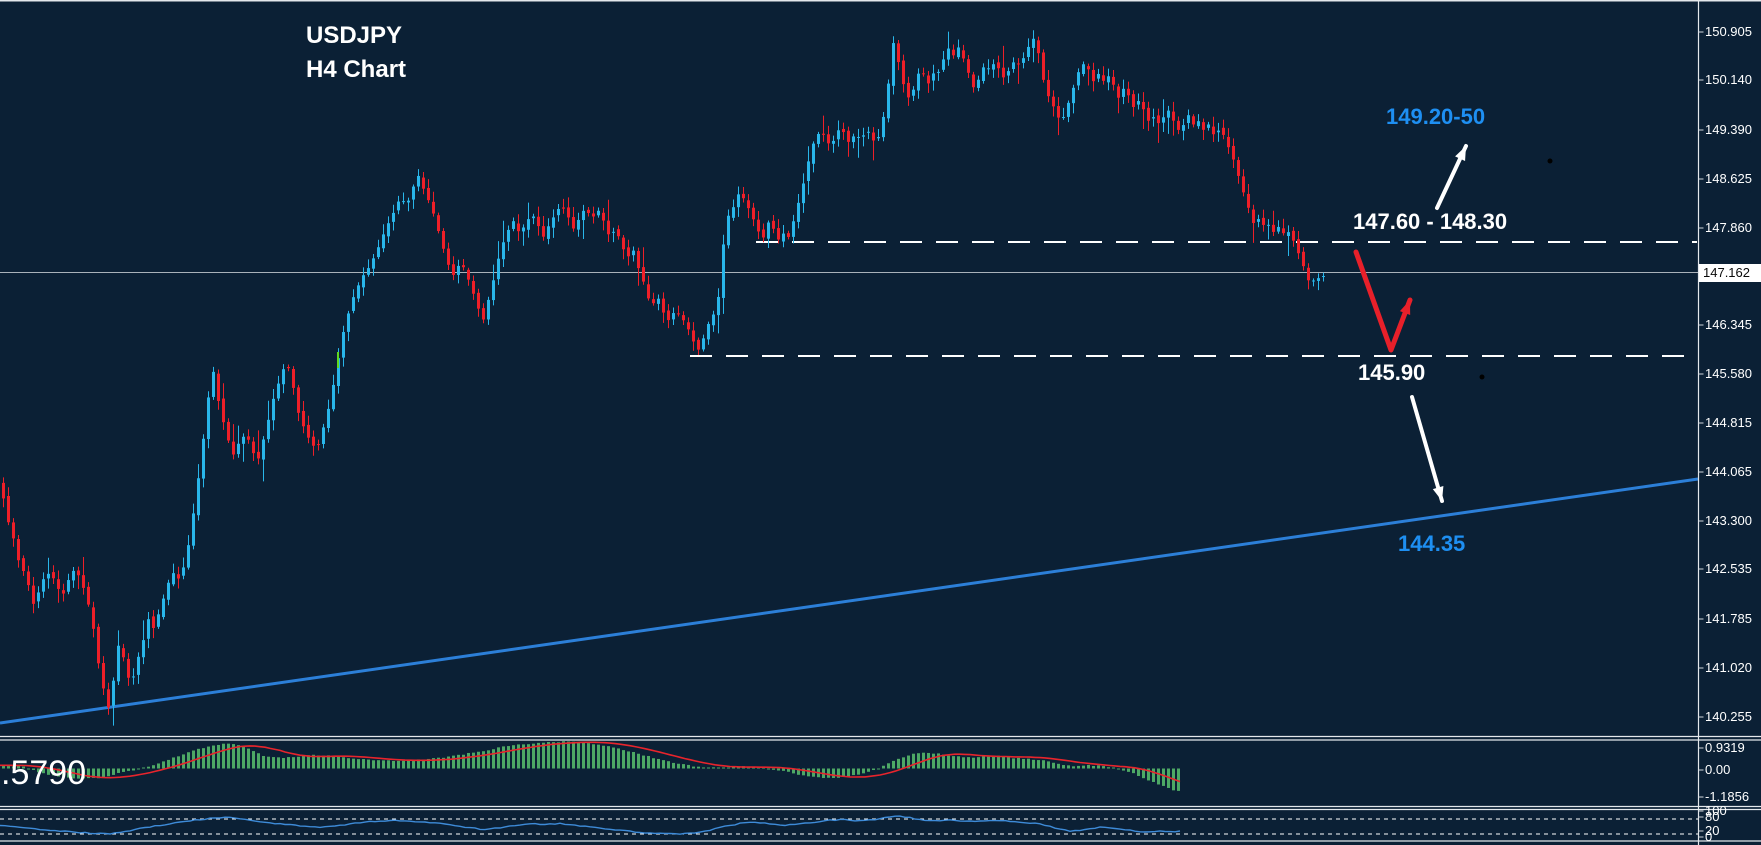 This screenshot has height=845, width=1761. What do you see at coordinates (1427, 449) in the screenshot?
I see `arrow-to-lower-target` at bounding box center [1427, 449].